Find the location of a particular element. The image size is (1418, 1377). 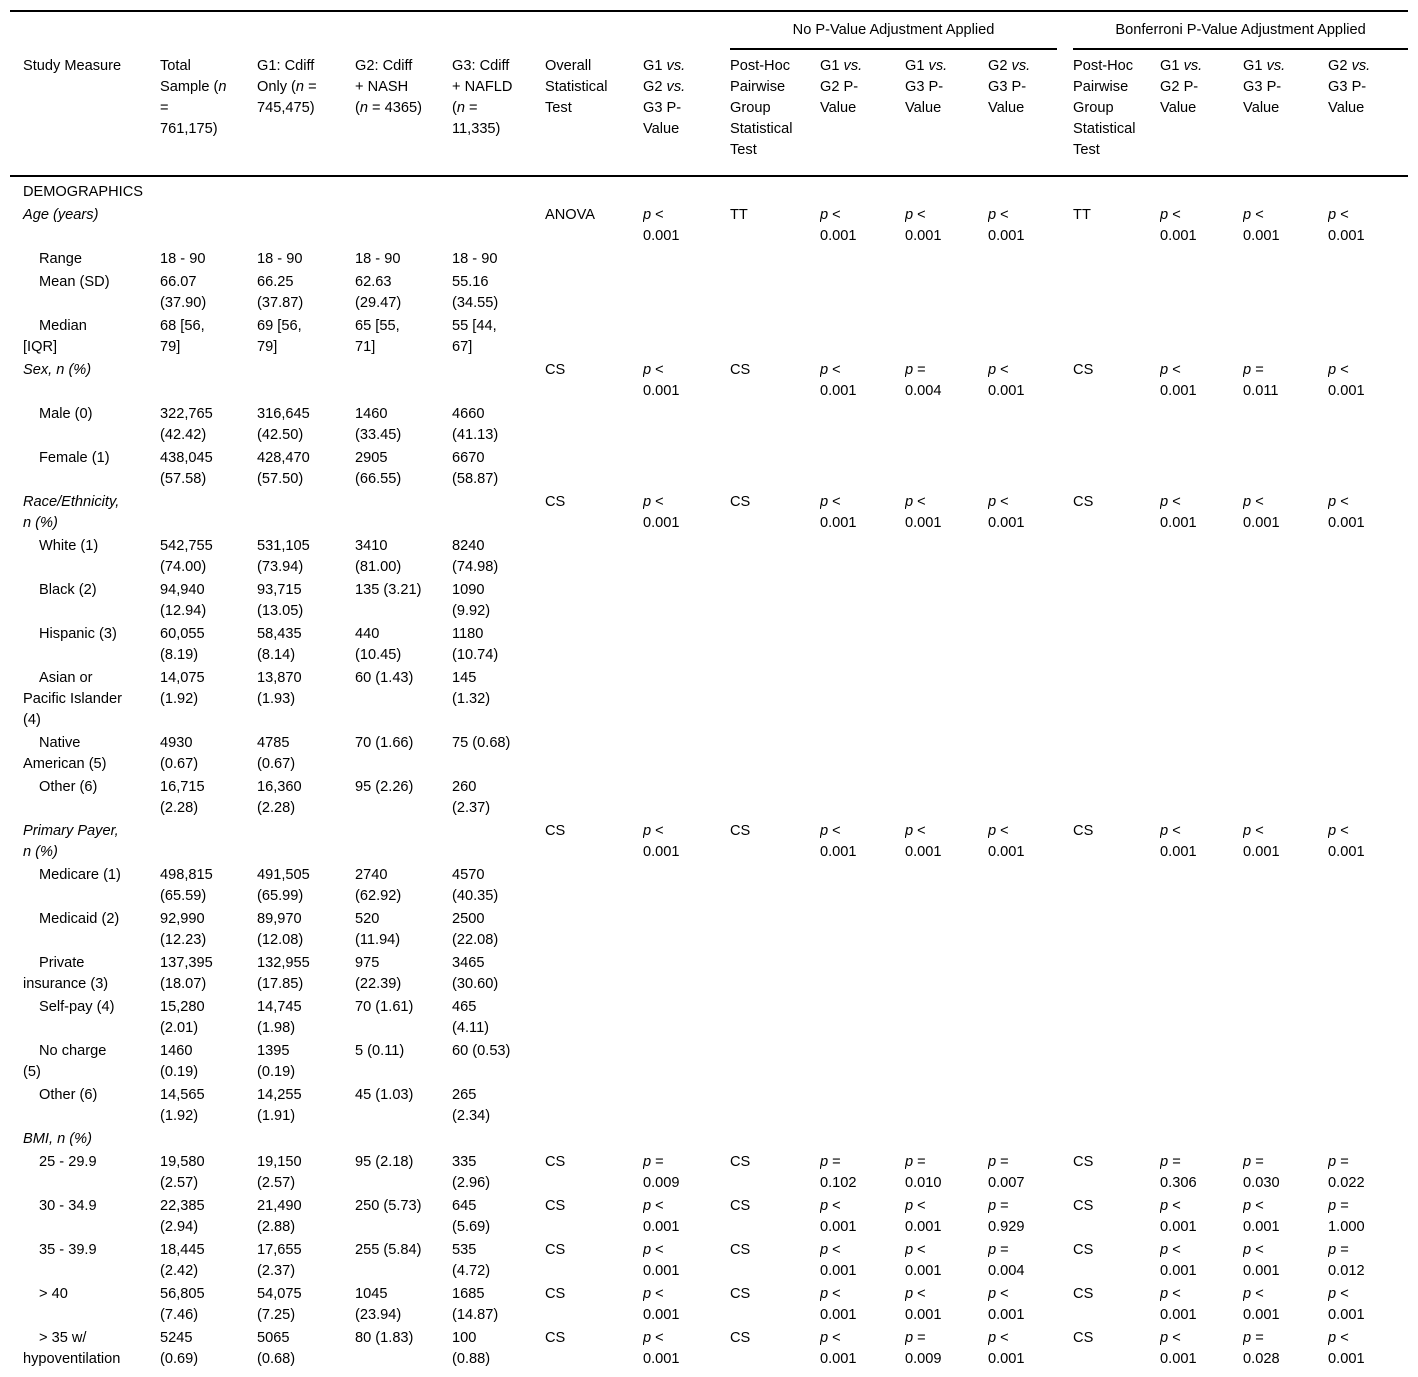

row-label: Range is located at coordinates (61, 259).